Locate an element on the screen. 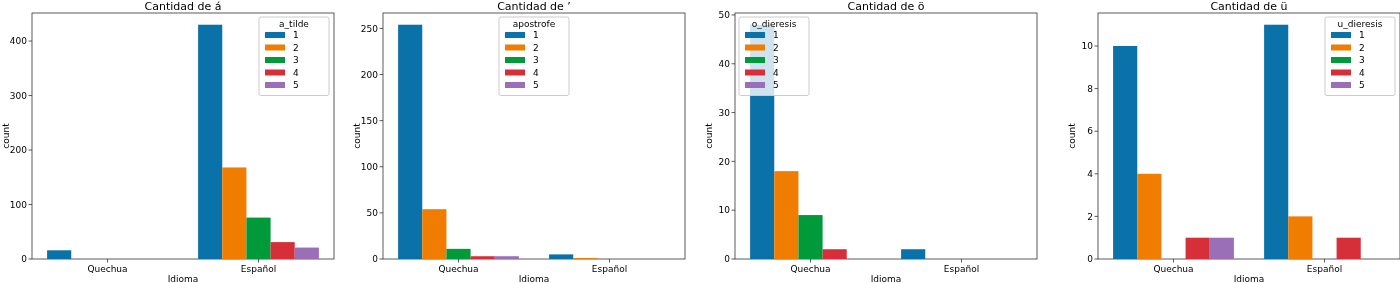 Image resolution: width=1400 pixels, height=283 pixels. y-tick-label: 250 is located at coordinates (369, 28).